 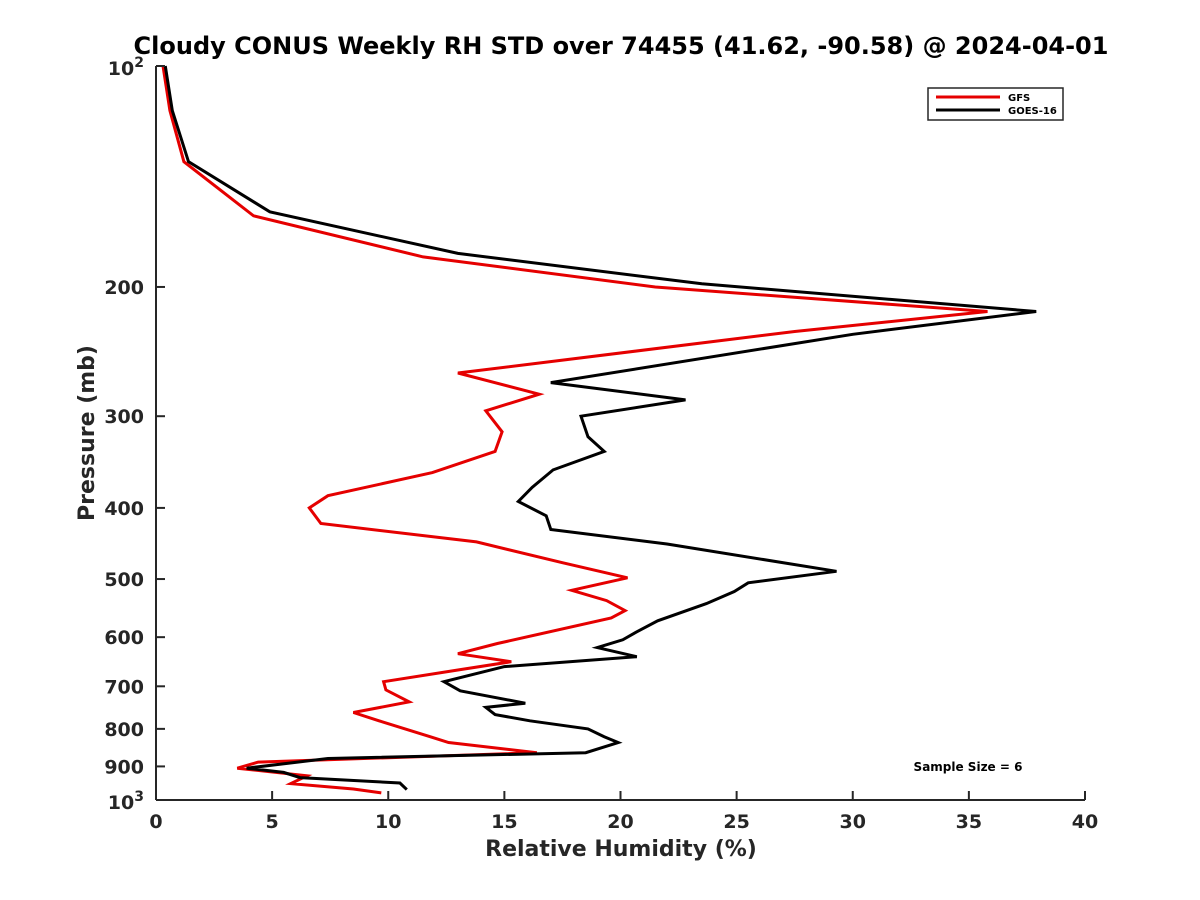 I want to click on x-tick-label: 10, so click(x=388, y=822).